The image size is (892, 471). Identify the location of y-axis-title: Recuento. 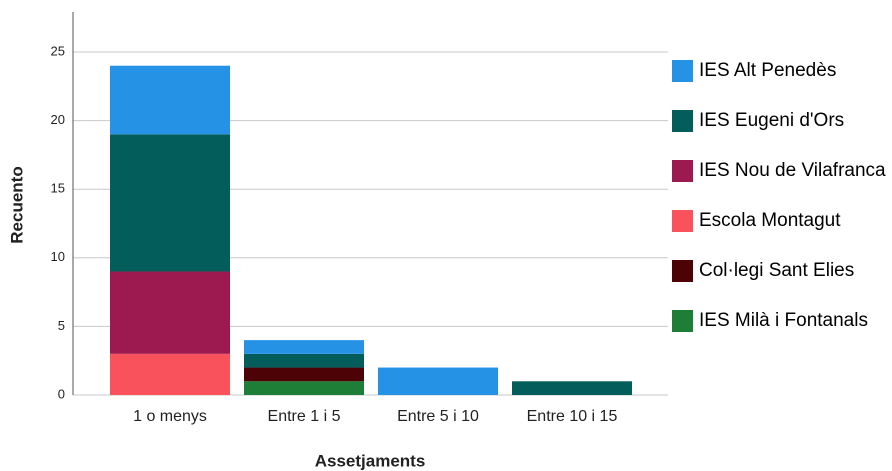
(16, 204).